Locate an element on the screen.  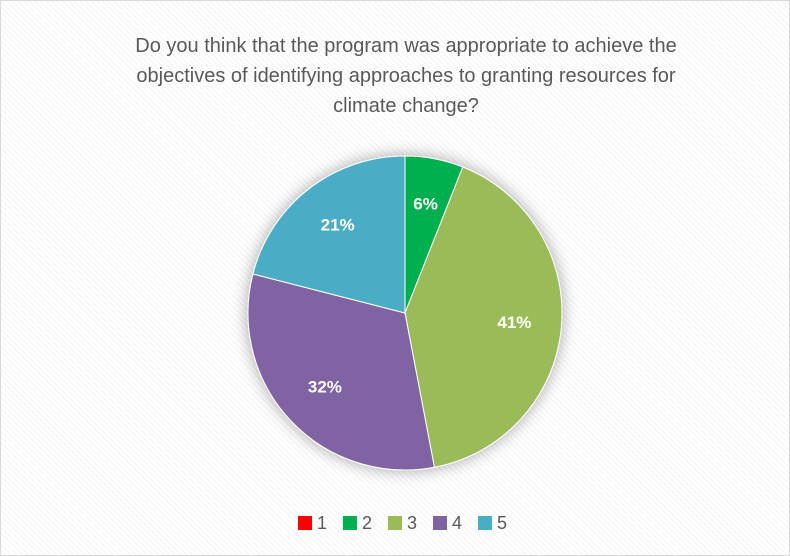
legend-label: 5 is located at coordinates (502, 523).